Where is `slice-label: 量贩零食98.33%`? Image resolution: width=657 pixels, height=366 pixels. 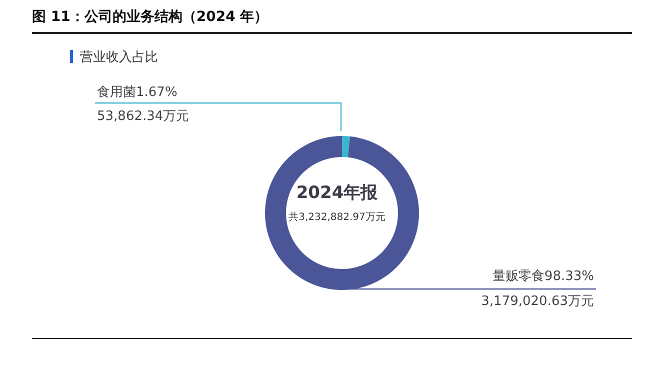 slice-label: 量贩零食98.33% is located at coordinates (543, 276).